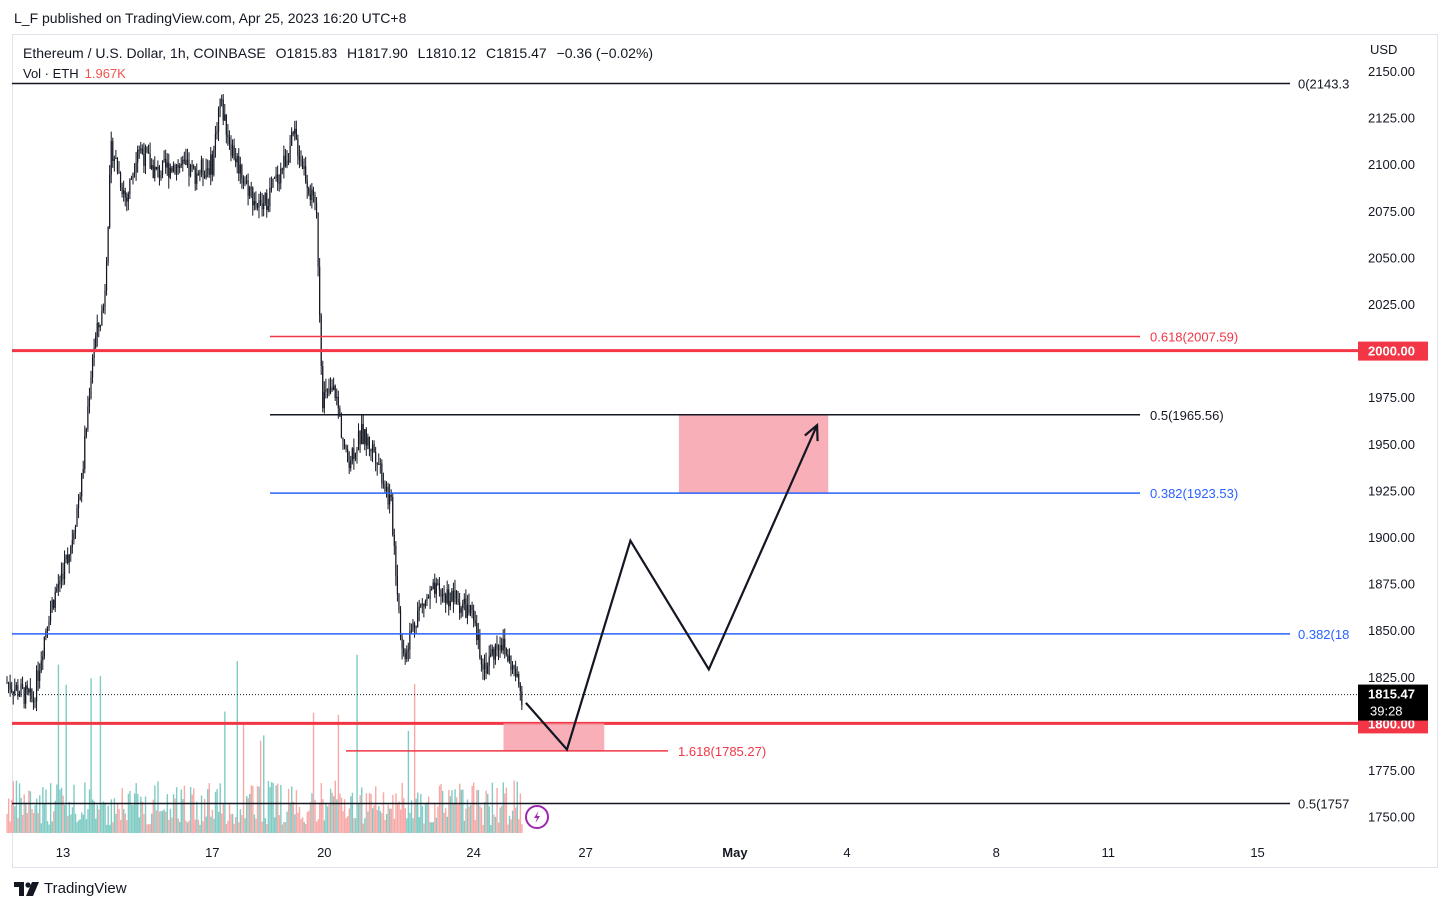  What do you see at coordinates (1257, 852) in the screenshot?
I see `x-tick-label: 15` at bounding box center [1257, 852].